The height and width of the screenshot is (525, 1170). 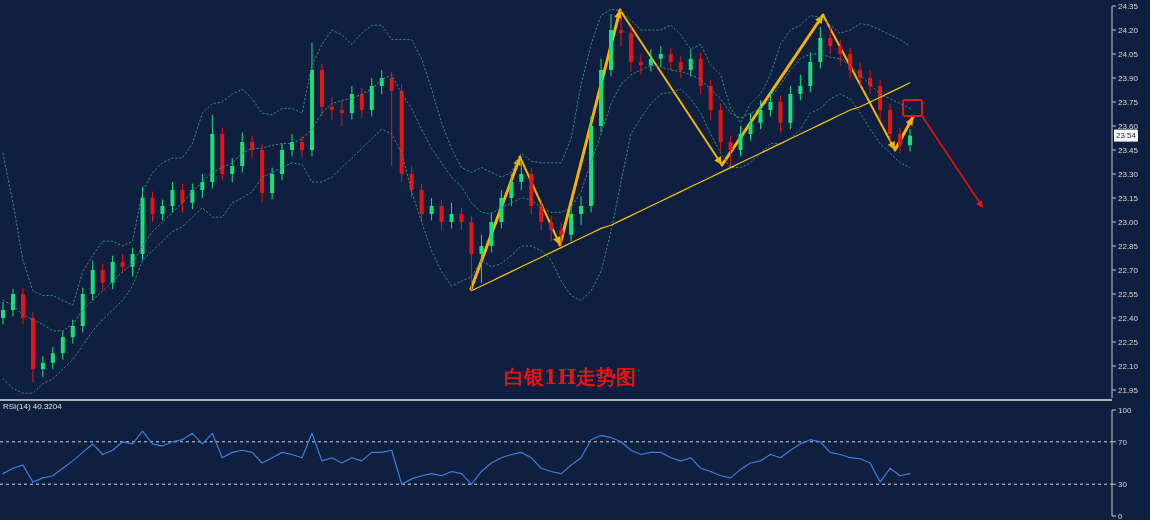 I want to click on chart-title: RSI(14) 40.3204, so click(x=33, y=406).